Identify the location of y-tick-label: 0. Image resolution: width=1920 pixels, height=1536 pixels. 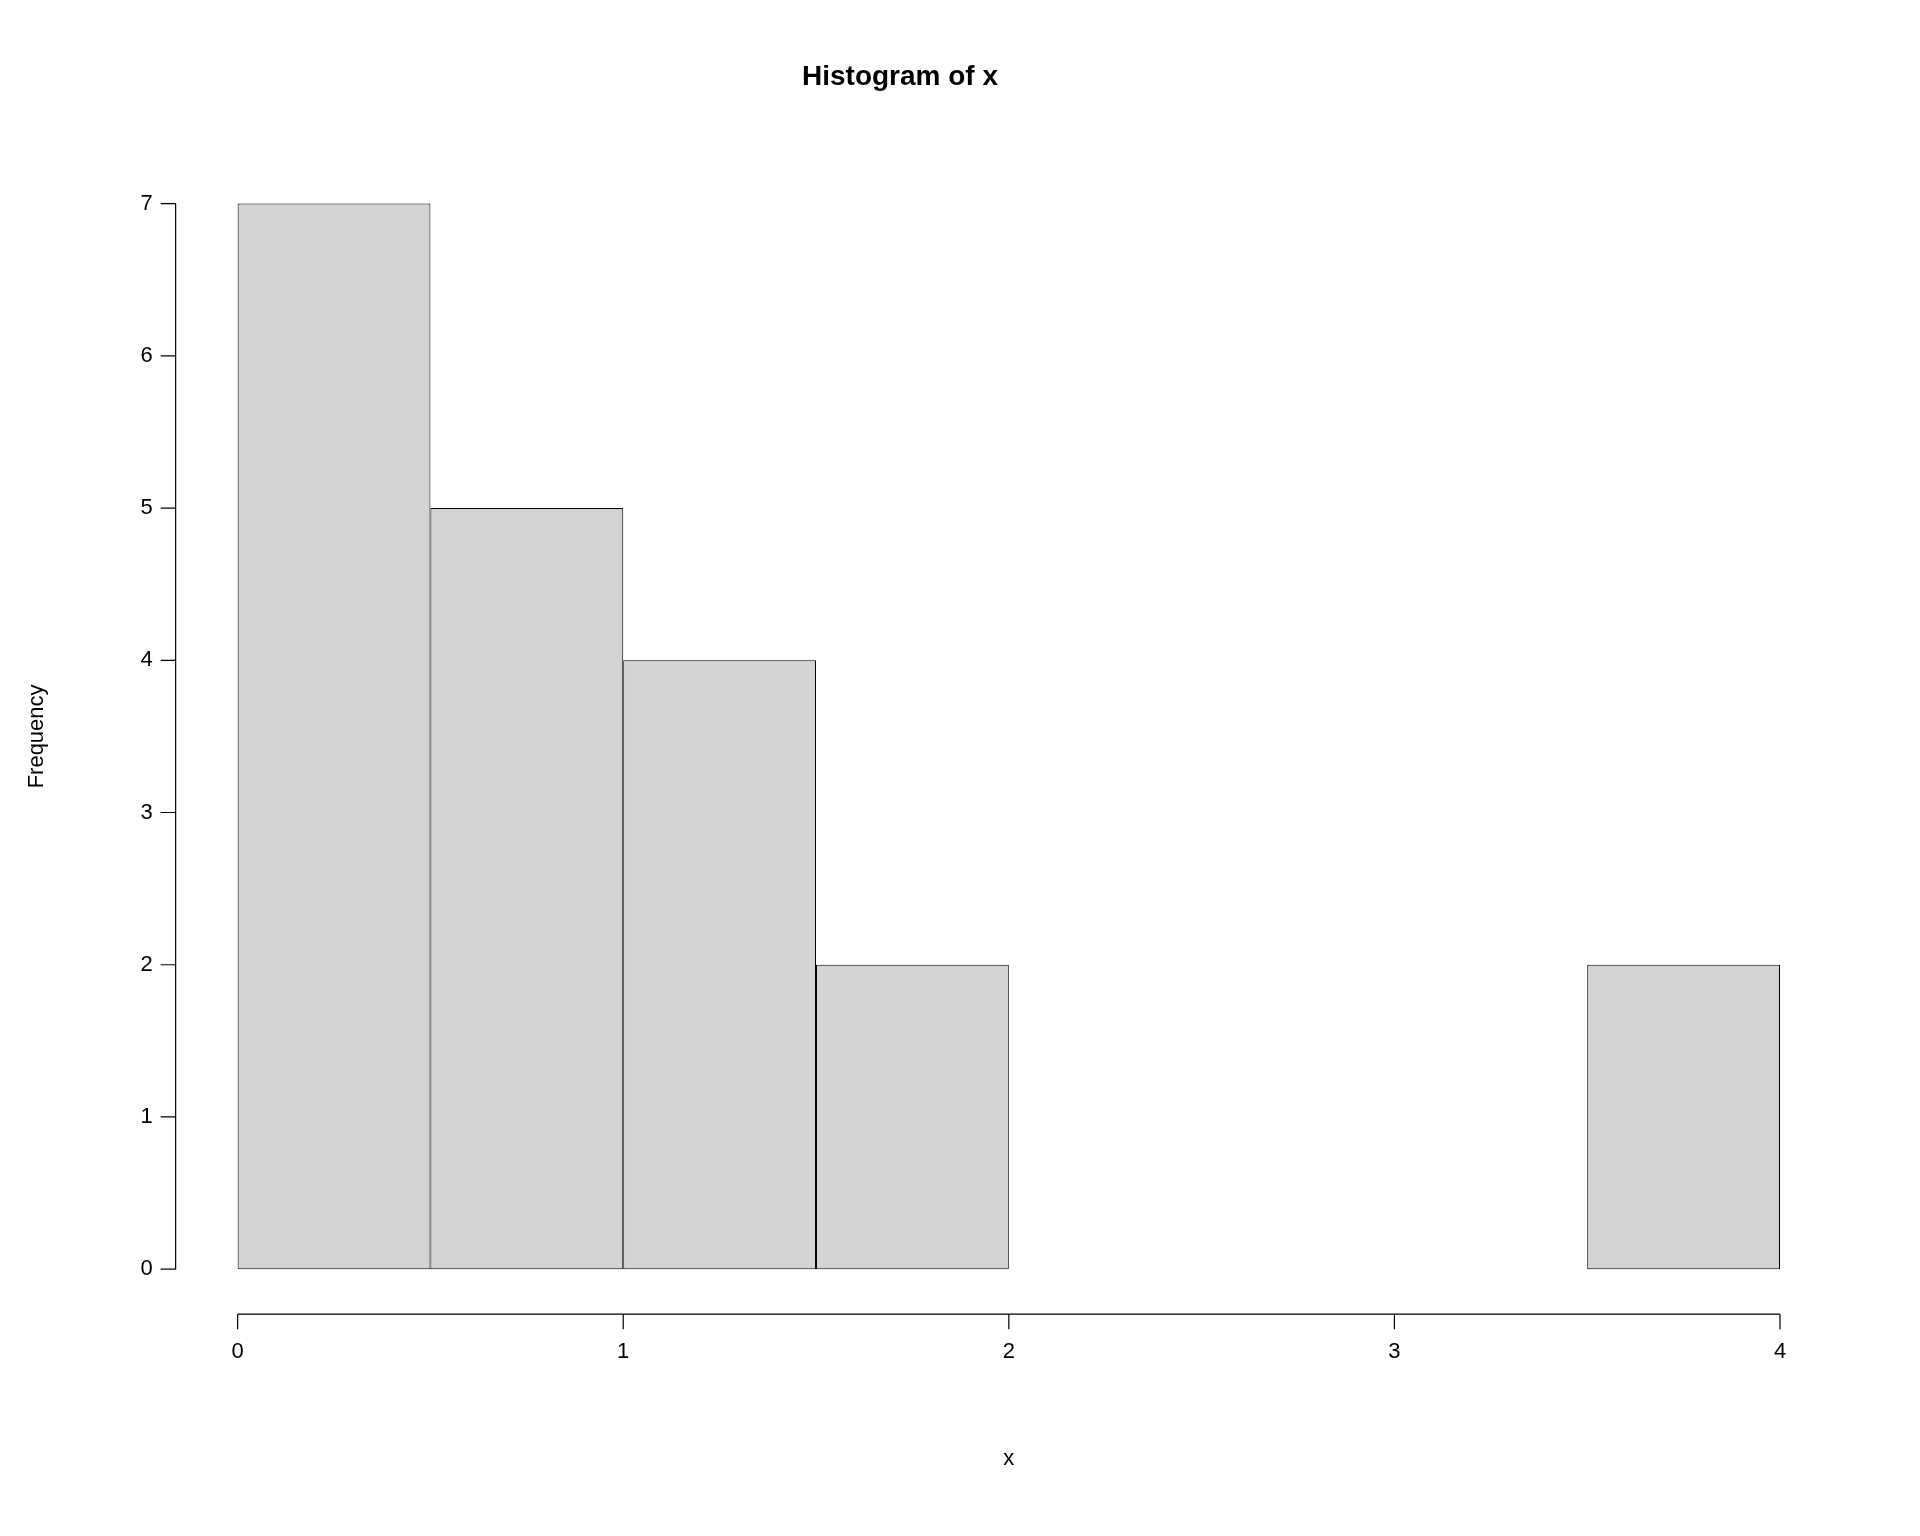
(146, 1268).